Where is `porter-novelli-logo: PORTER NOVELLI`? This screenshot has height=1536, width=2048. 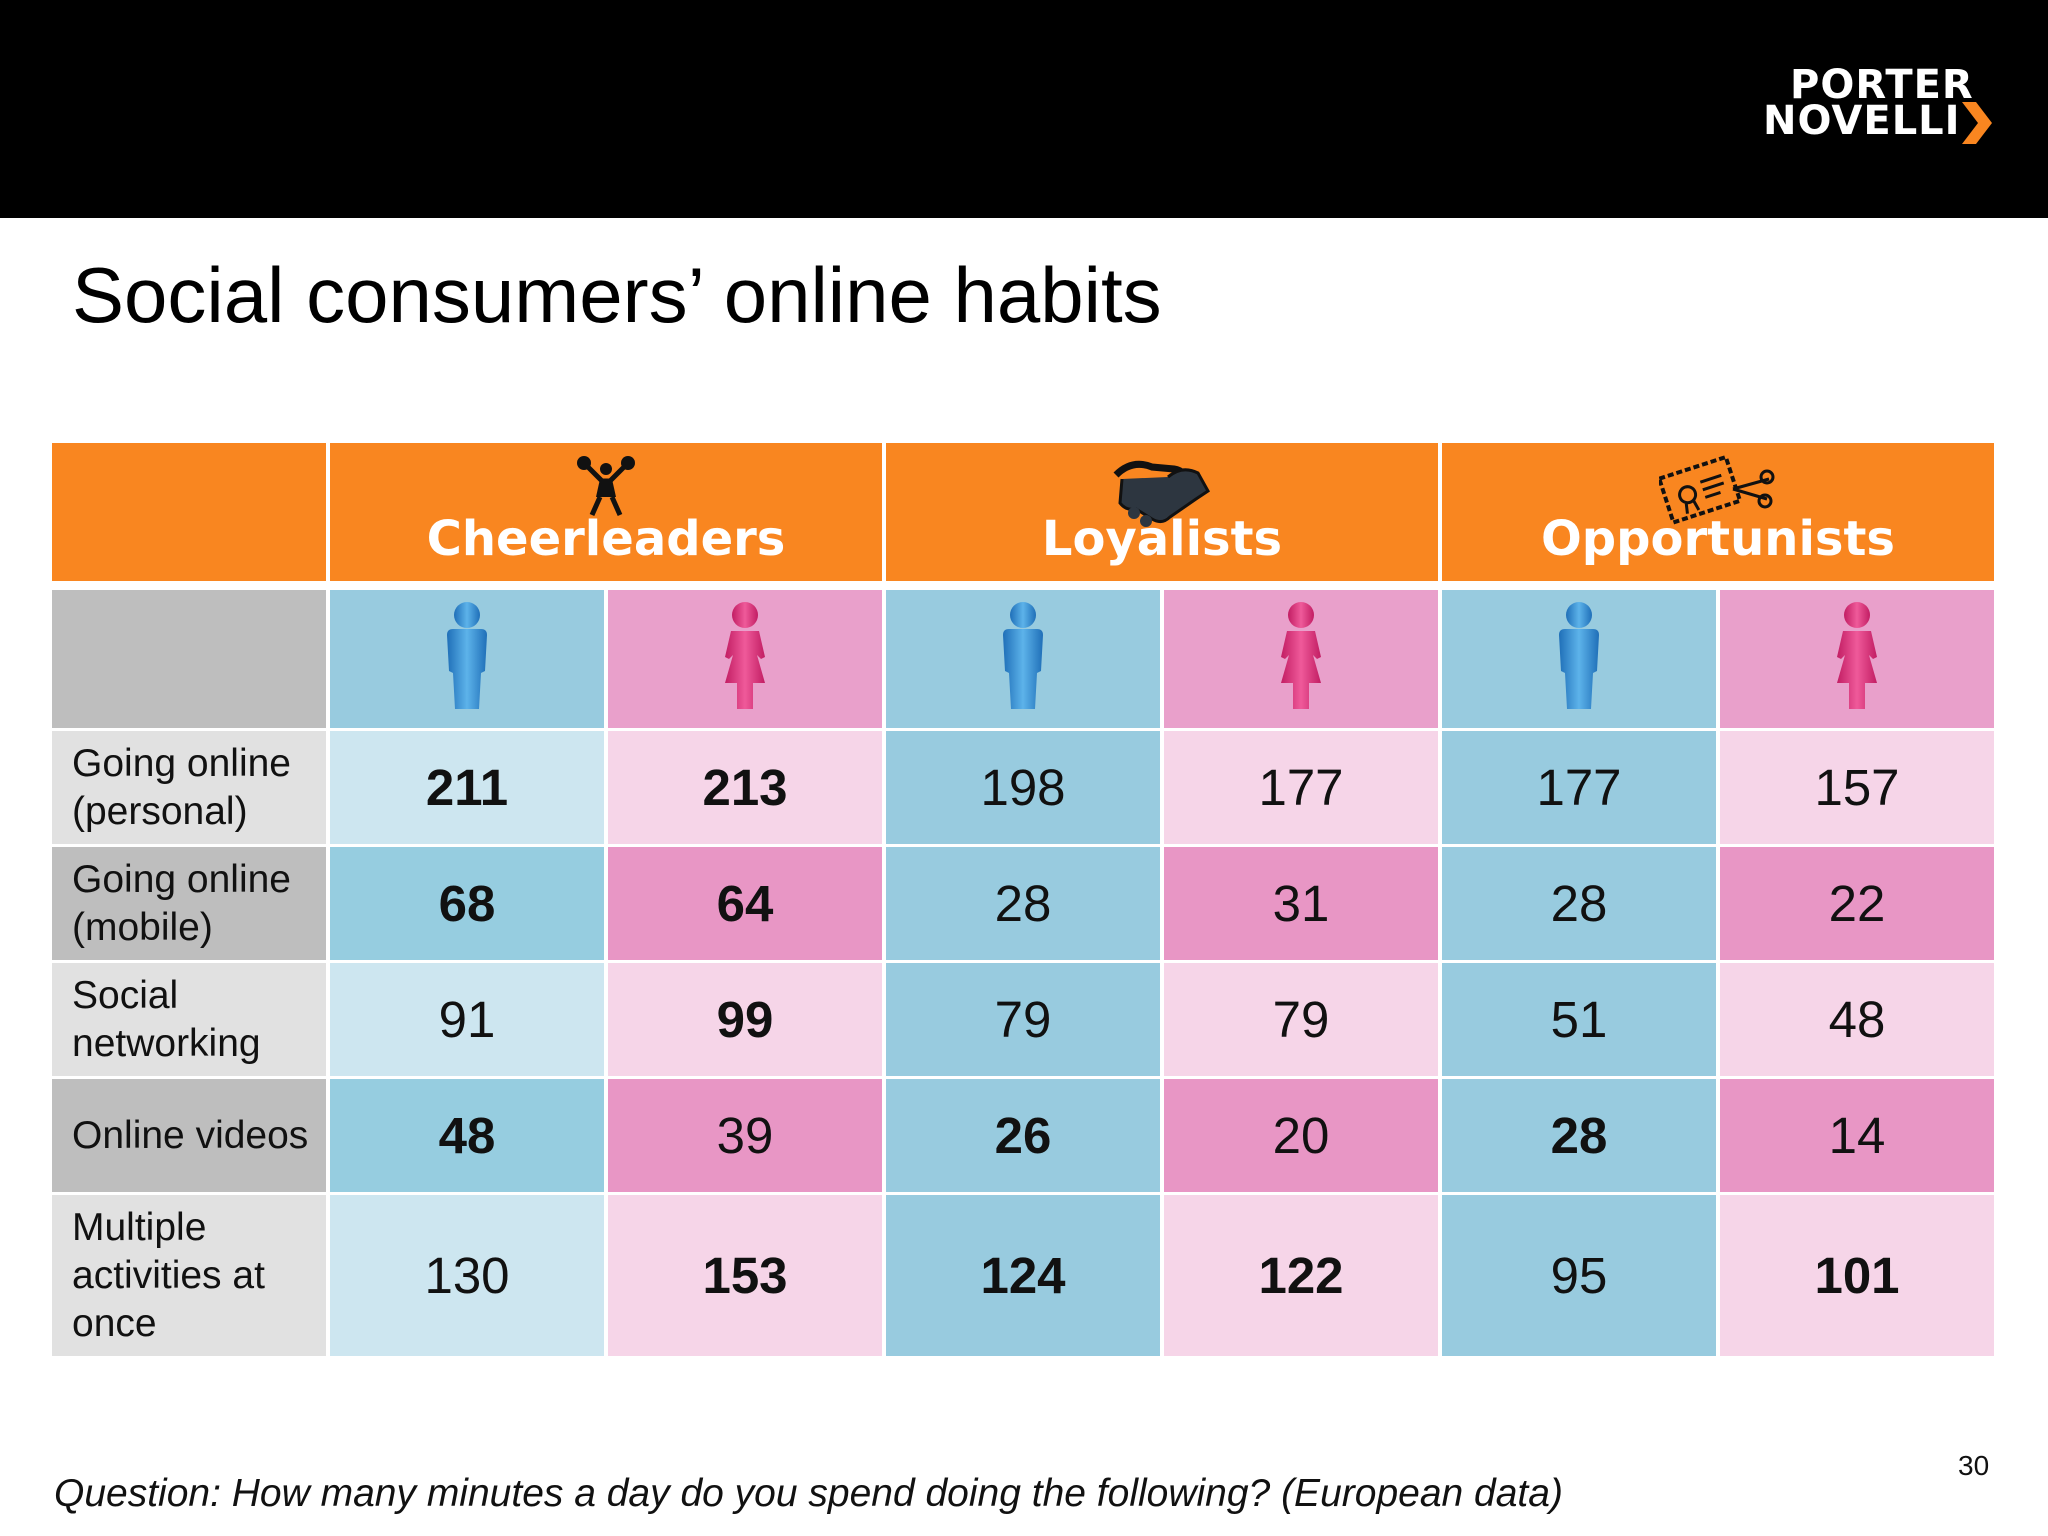 porter-novelli-logo: PORTER NOVELLI is located at coordinates (1880, 112).